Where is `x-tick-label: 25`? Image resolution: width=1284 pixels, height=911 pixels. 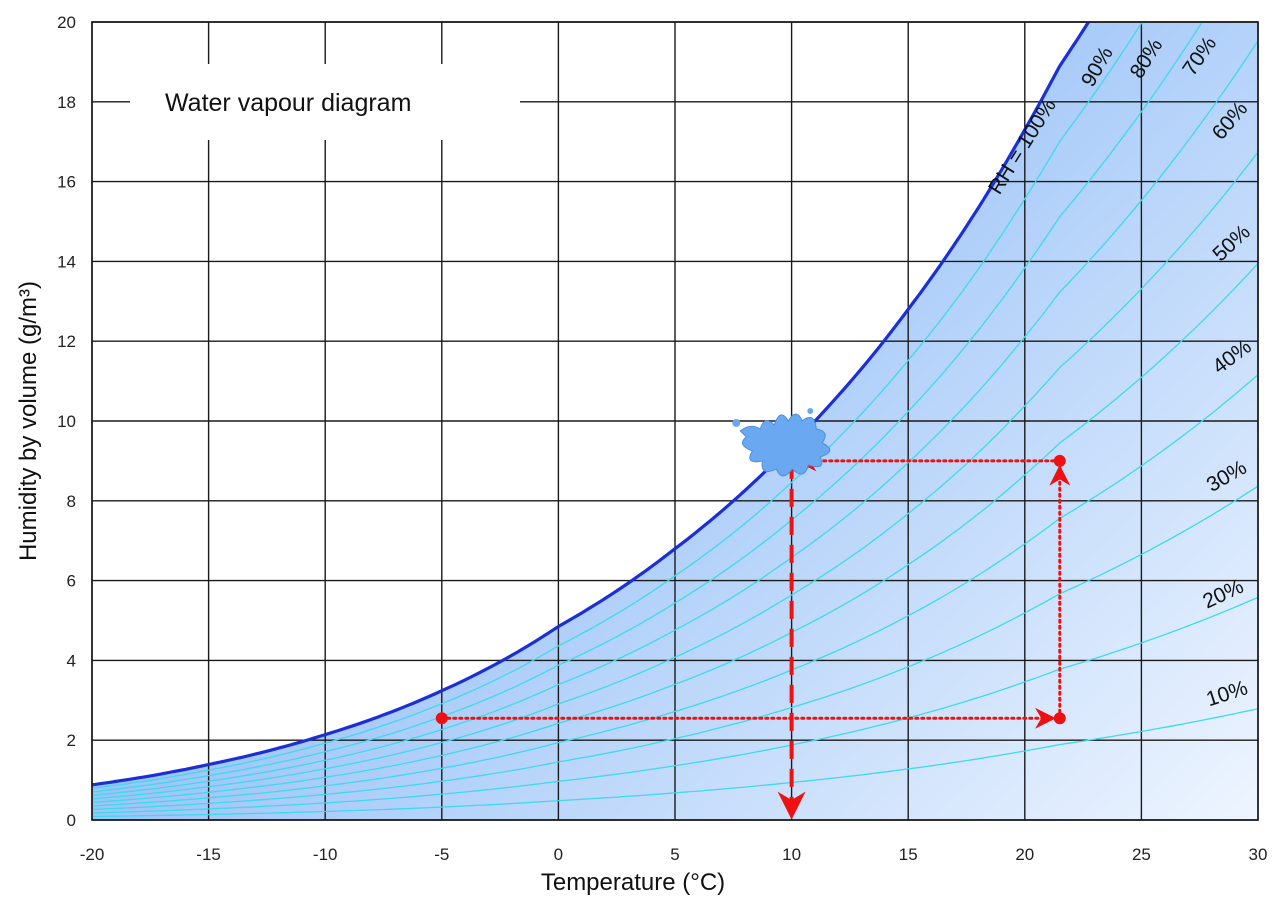
x-tick-label: 25 is located at coordinates (1141, 854).